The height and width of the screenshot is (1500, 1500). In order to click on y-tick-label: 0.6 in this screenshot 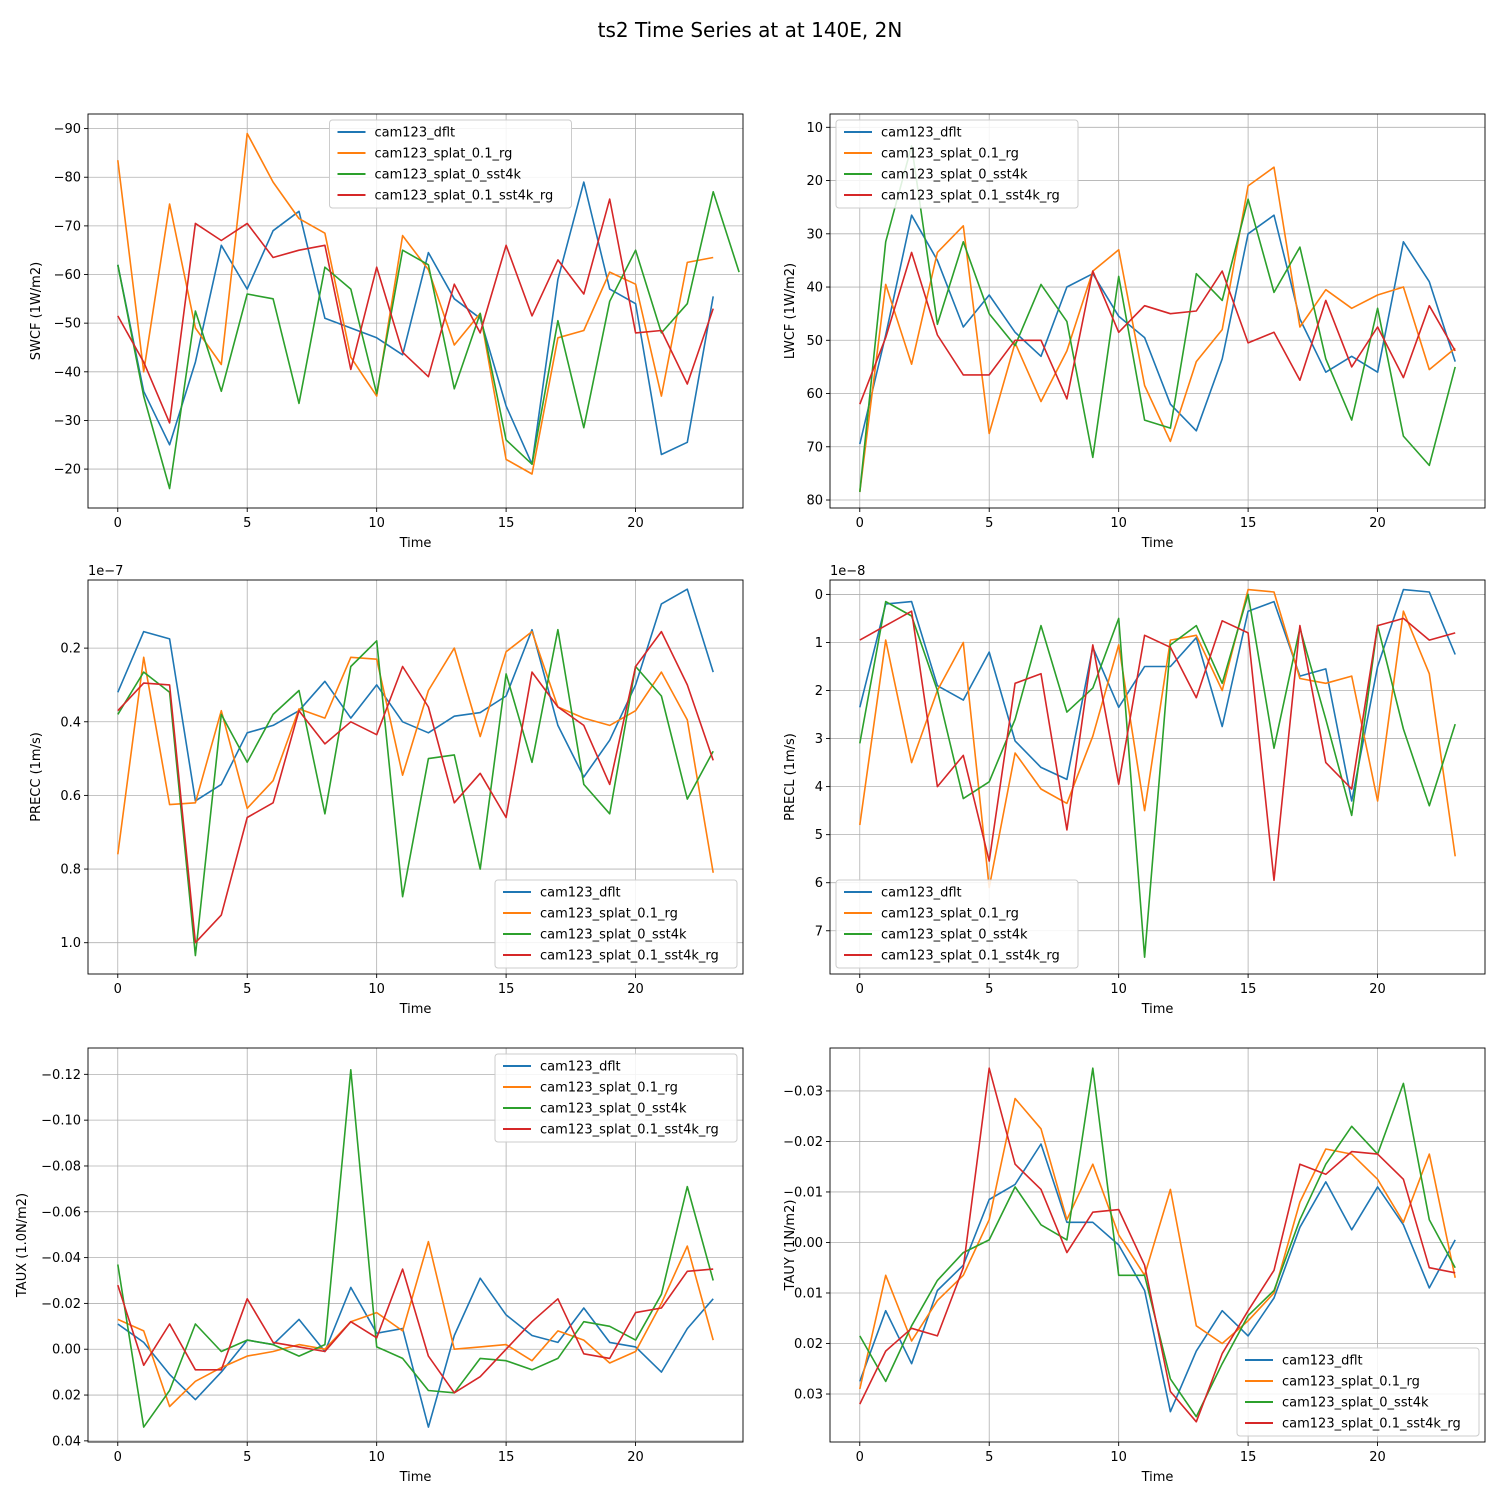, I will do `click(70, 796)`.